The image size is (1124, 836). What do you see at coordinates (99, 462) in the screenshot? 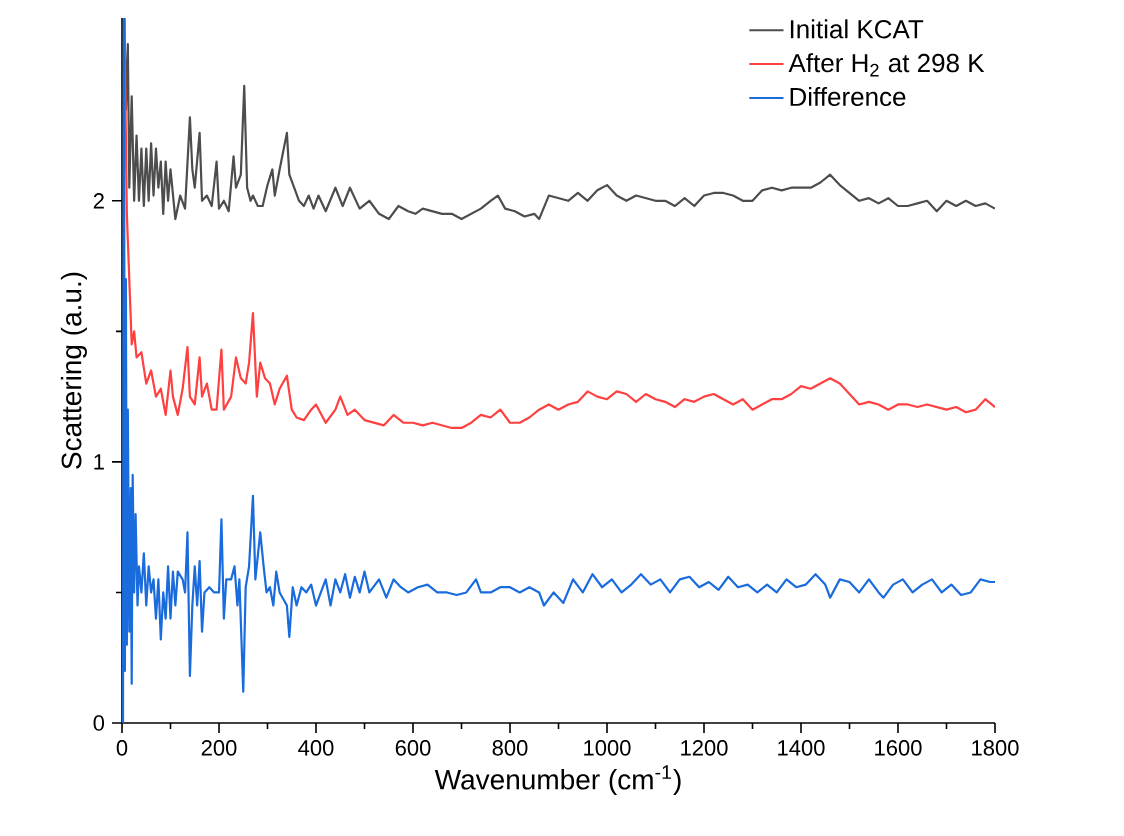
I see `y-tick-label: 1` at bounding box center [99, 462].